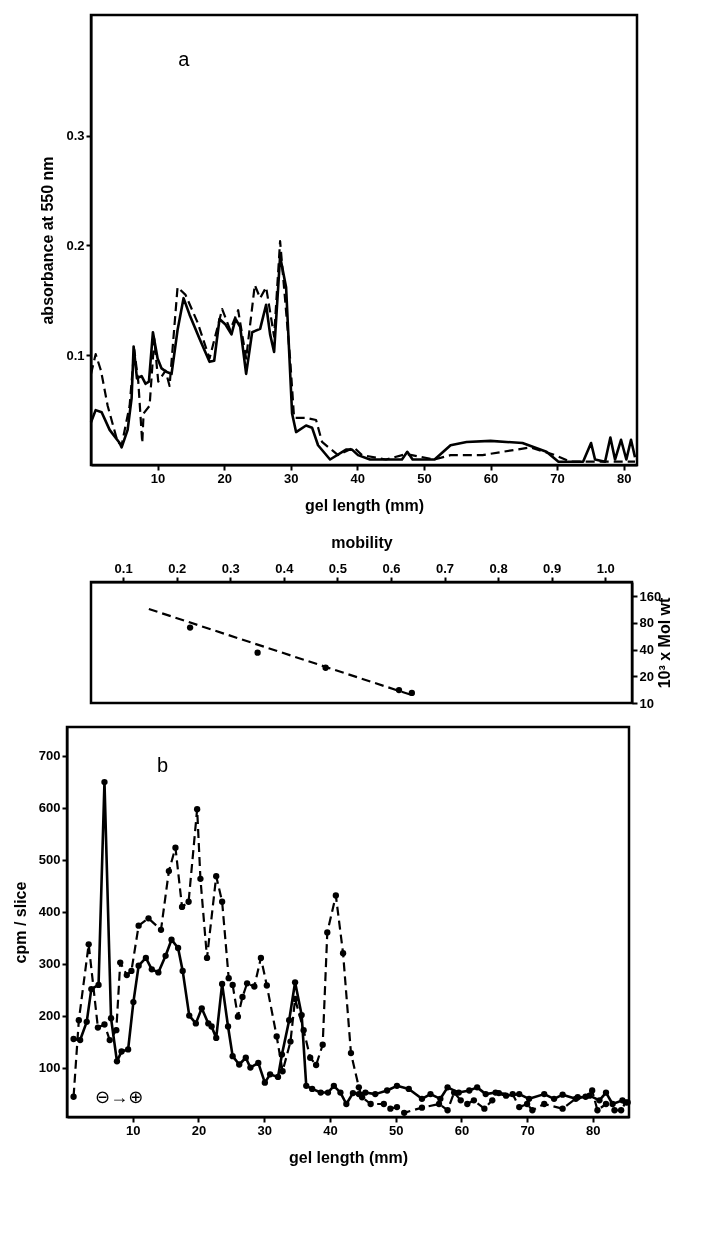 This screenshot has height=1236, width=704. I want to click on y-tick-label: 0.3, so click(75, 136).